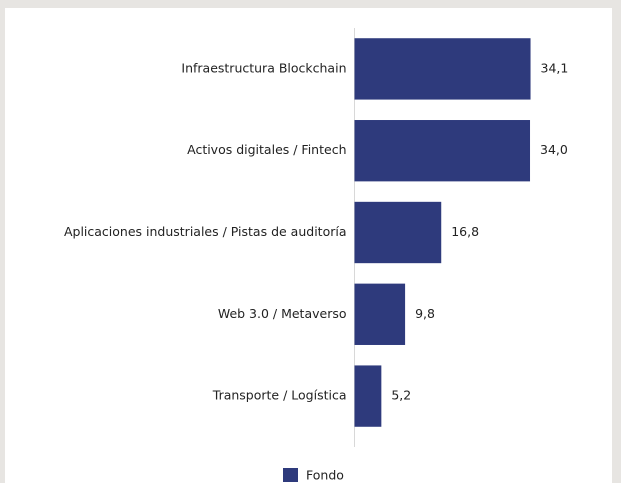 The image size is (621, 483). Describe the element at coordinates (263, 67) in the screenshot. I see `y-tick-label: Infraestructura Blockchain` at that location.